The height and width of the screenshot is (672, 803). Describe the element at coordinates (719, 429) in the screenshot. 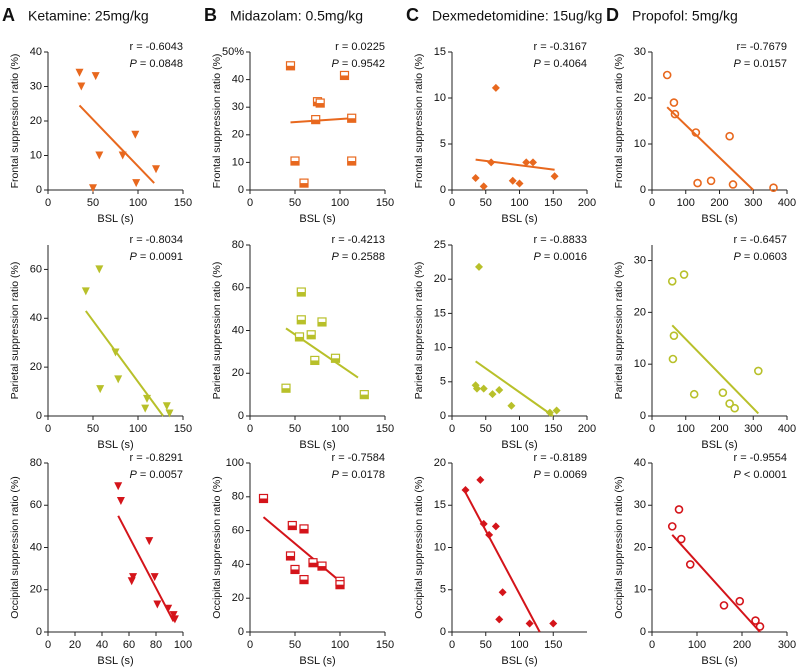

I see `x-tick-label: 200` at that location.